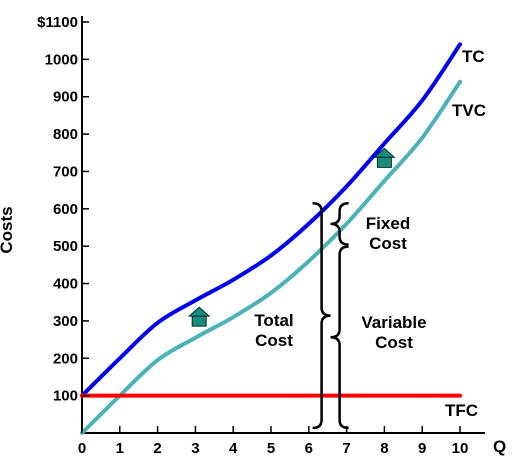 The width and height of the screenshot is (523, 476). What do you see at coordinates (57, 22) in the screenshot?
I see `y-tick-label: $1100` at bounding box center [57, 22].